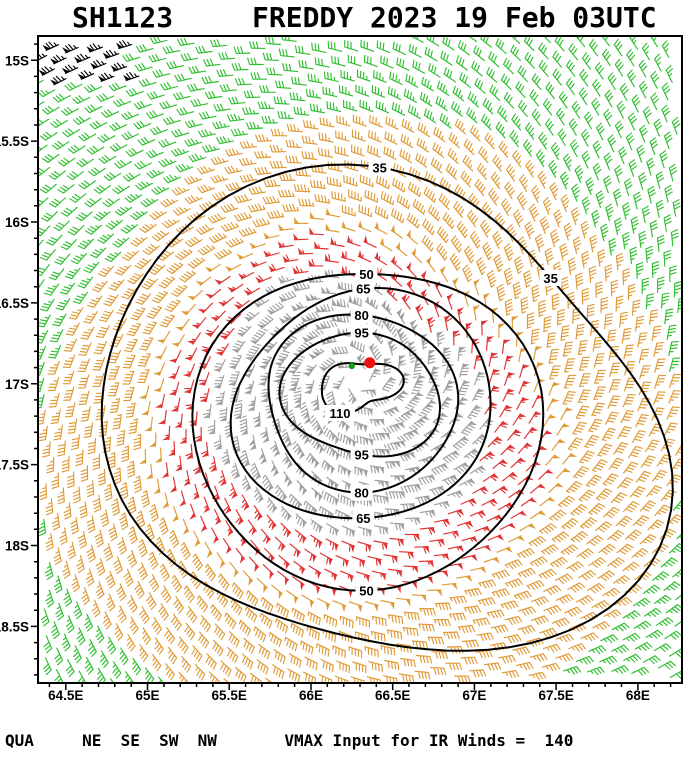 The height and width of the screenshot is (772, 699). I want to click on storm-center-marker, so click(362, 363).